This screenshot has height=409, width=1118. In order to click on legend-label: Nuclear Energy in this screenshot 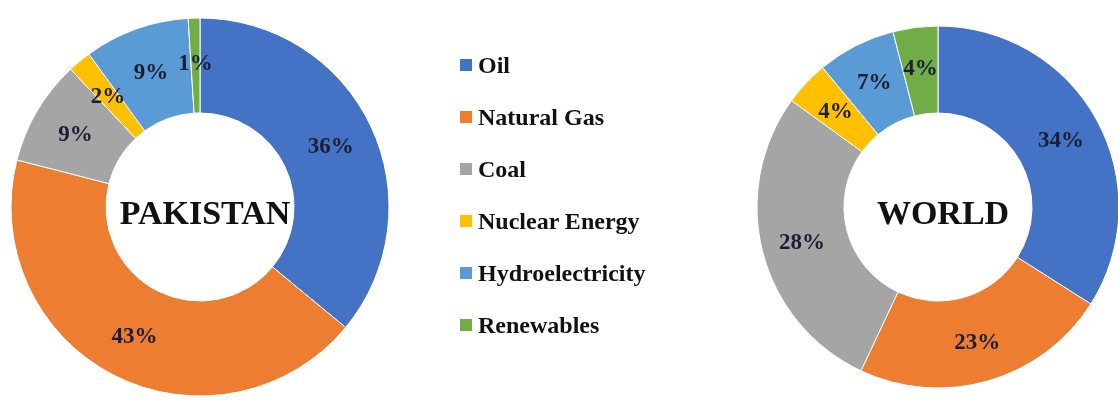, I will do `click(559, 221)`.